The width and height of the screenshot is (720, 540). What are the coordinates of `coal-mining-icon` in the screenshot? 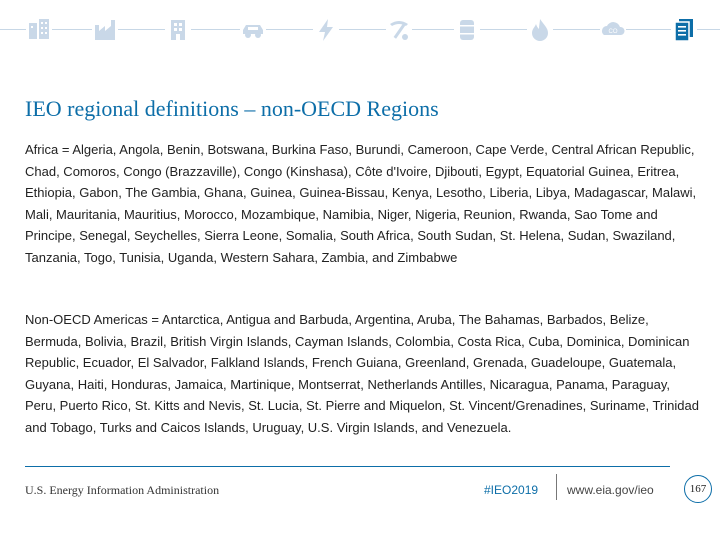 It's located at (399, 30).